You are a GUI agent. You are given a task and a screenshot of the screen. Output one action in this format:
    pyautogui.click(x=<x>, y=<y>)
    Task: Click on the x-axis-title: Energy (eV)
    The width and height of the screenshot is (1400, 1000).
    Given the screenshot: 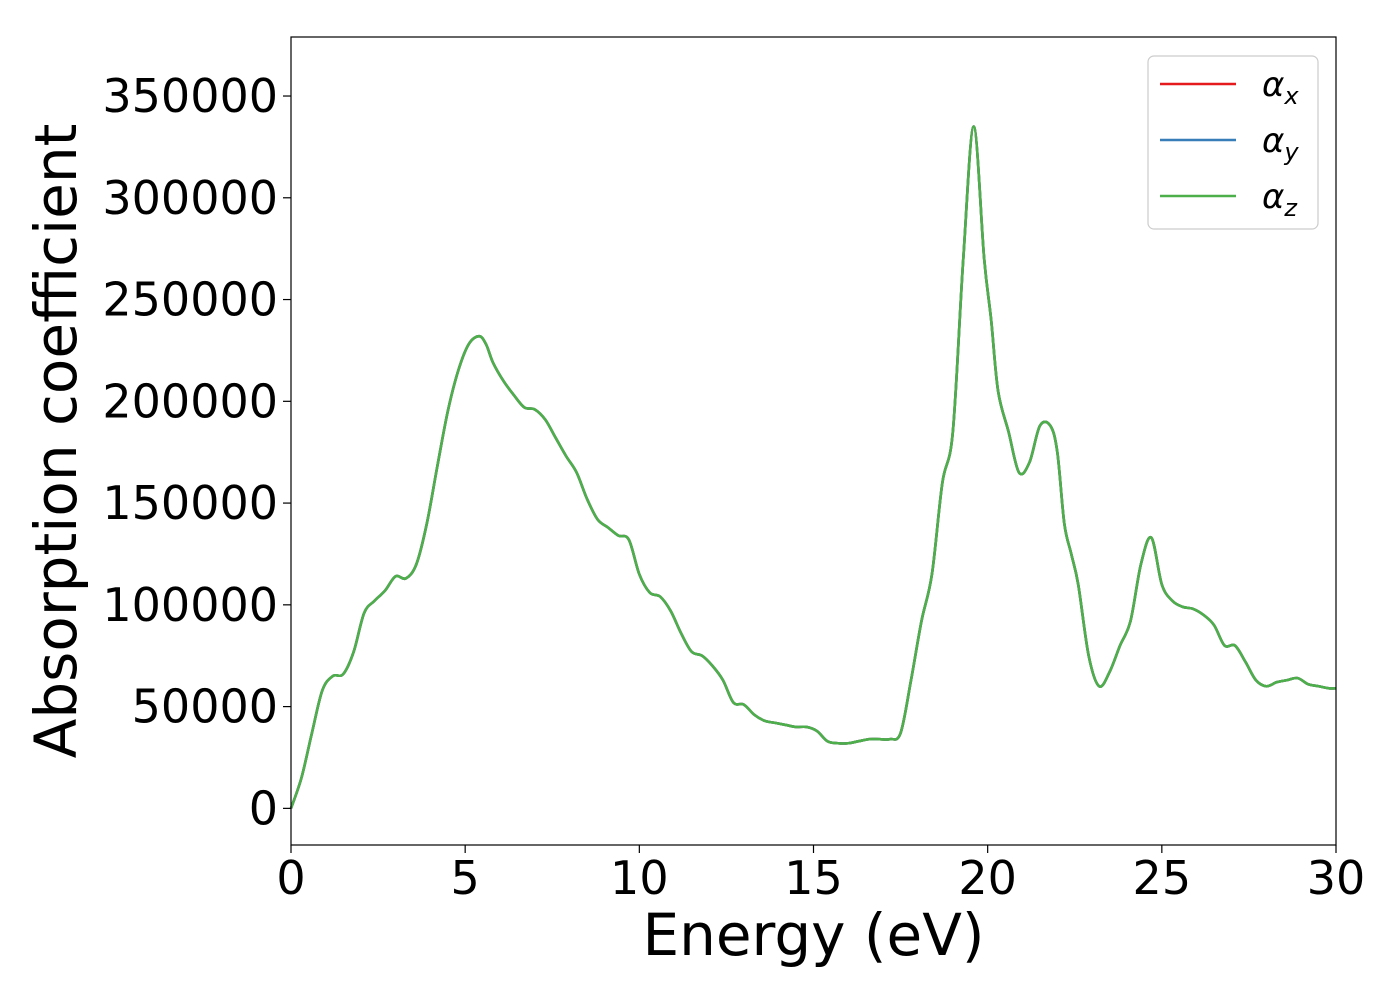 What is the action you would take?
    pyautogui.click(x=813, y=935)
    